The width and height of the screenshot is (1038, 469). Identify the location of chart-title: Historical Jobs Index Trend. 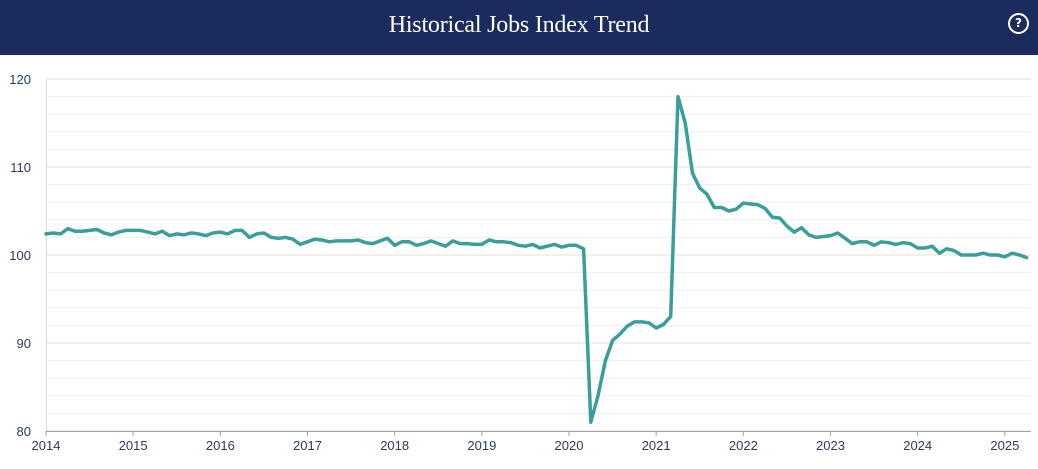
(519, 25).